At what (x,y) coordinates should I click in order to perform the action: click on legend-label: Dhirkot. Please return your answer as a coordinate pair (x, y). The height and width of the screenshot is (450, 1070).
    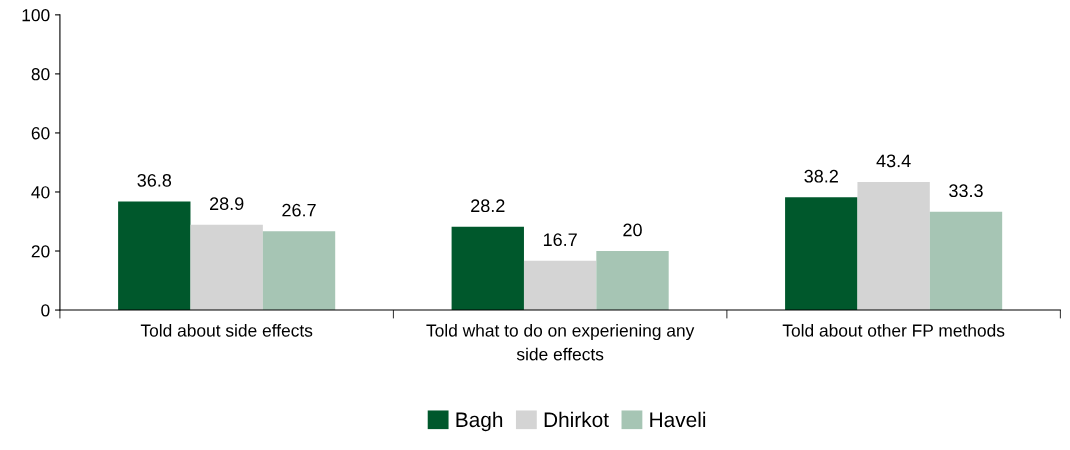
    Looking at the image, I should click on (576, 419).